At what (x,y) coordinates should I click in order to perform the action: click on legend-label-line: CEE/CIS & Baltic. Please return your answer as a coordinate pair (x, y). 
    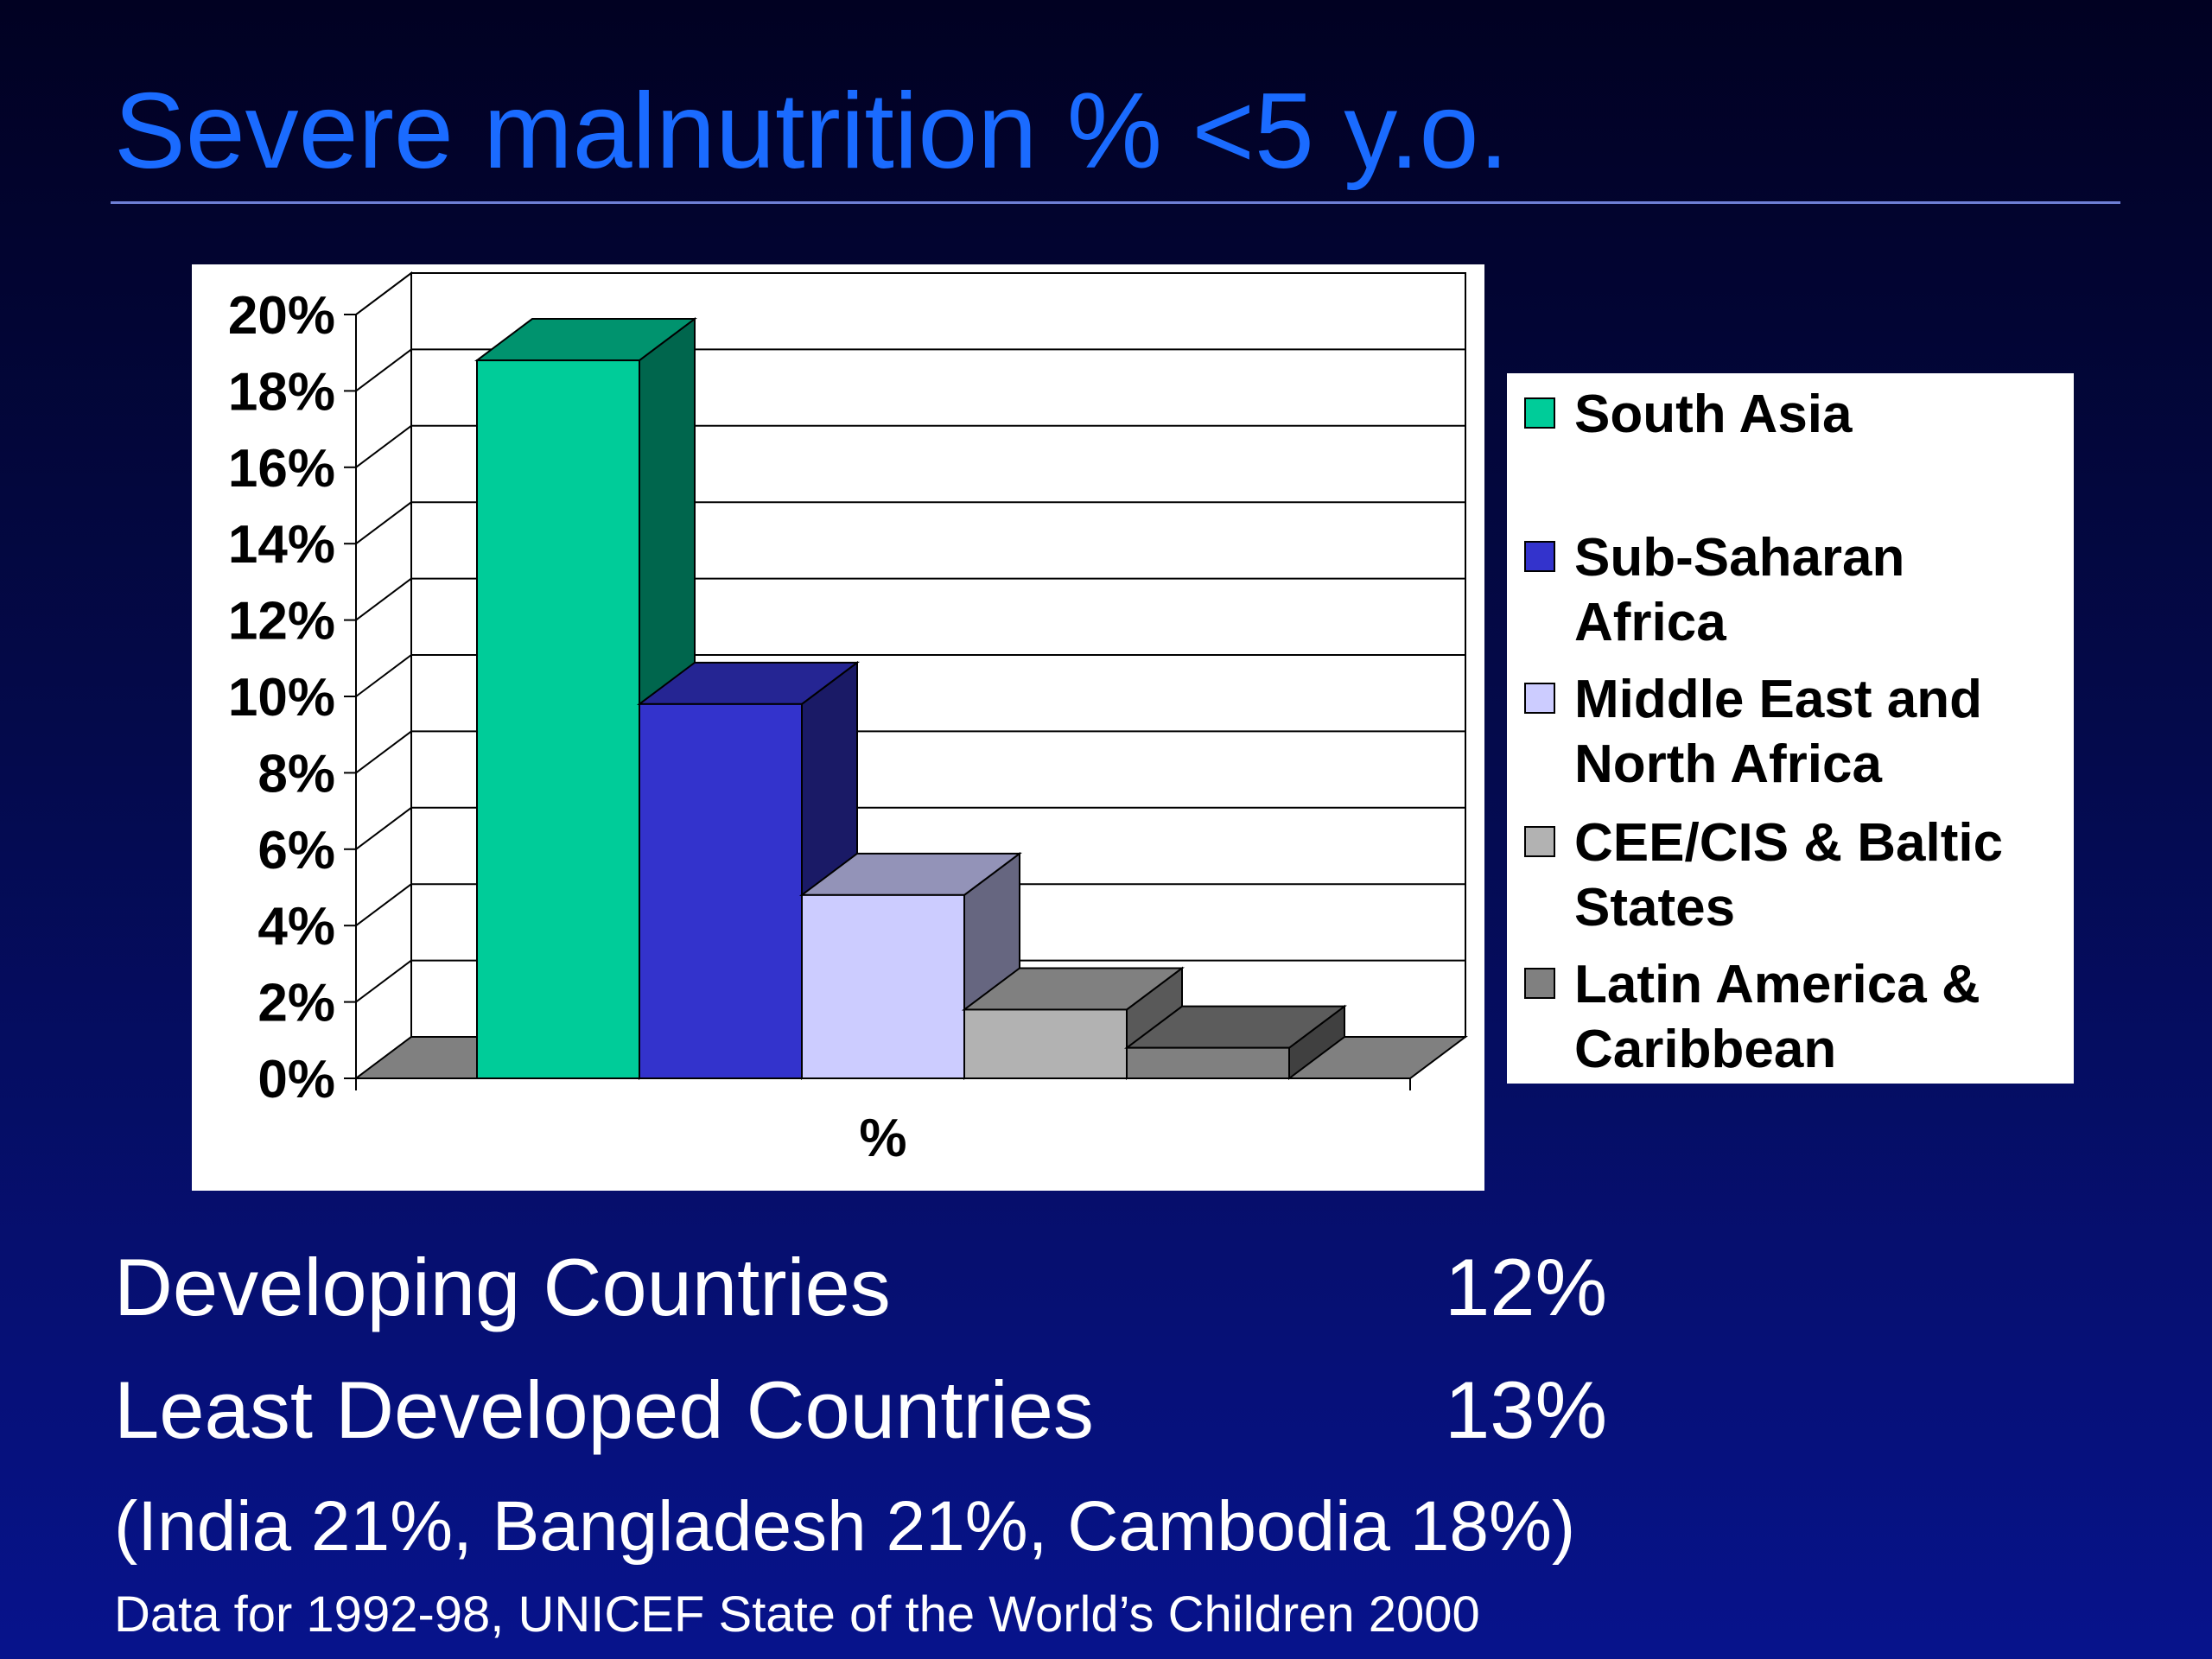
    Looking at the image, I should click on (1789, 843).